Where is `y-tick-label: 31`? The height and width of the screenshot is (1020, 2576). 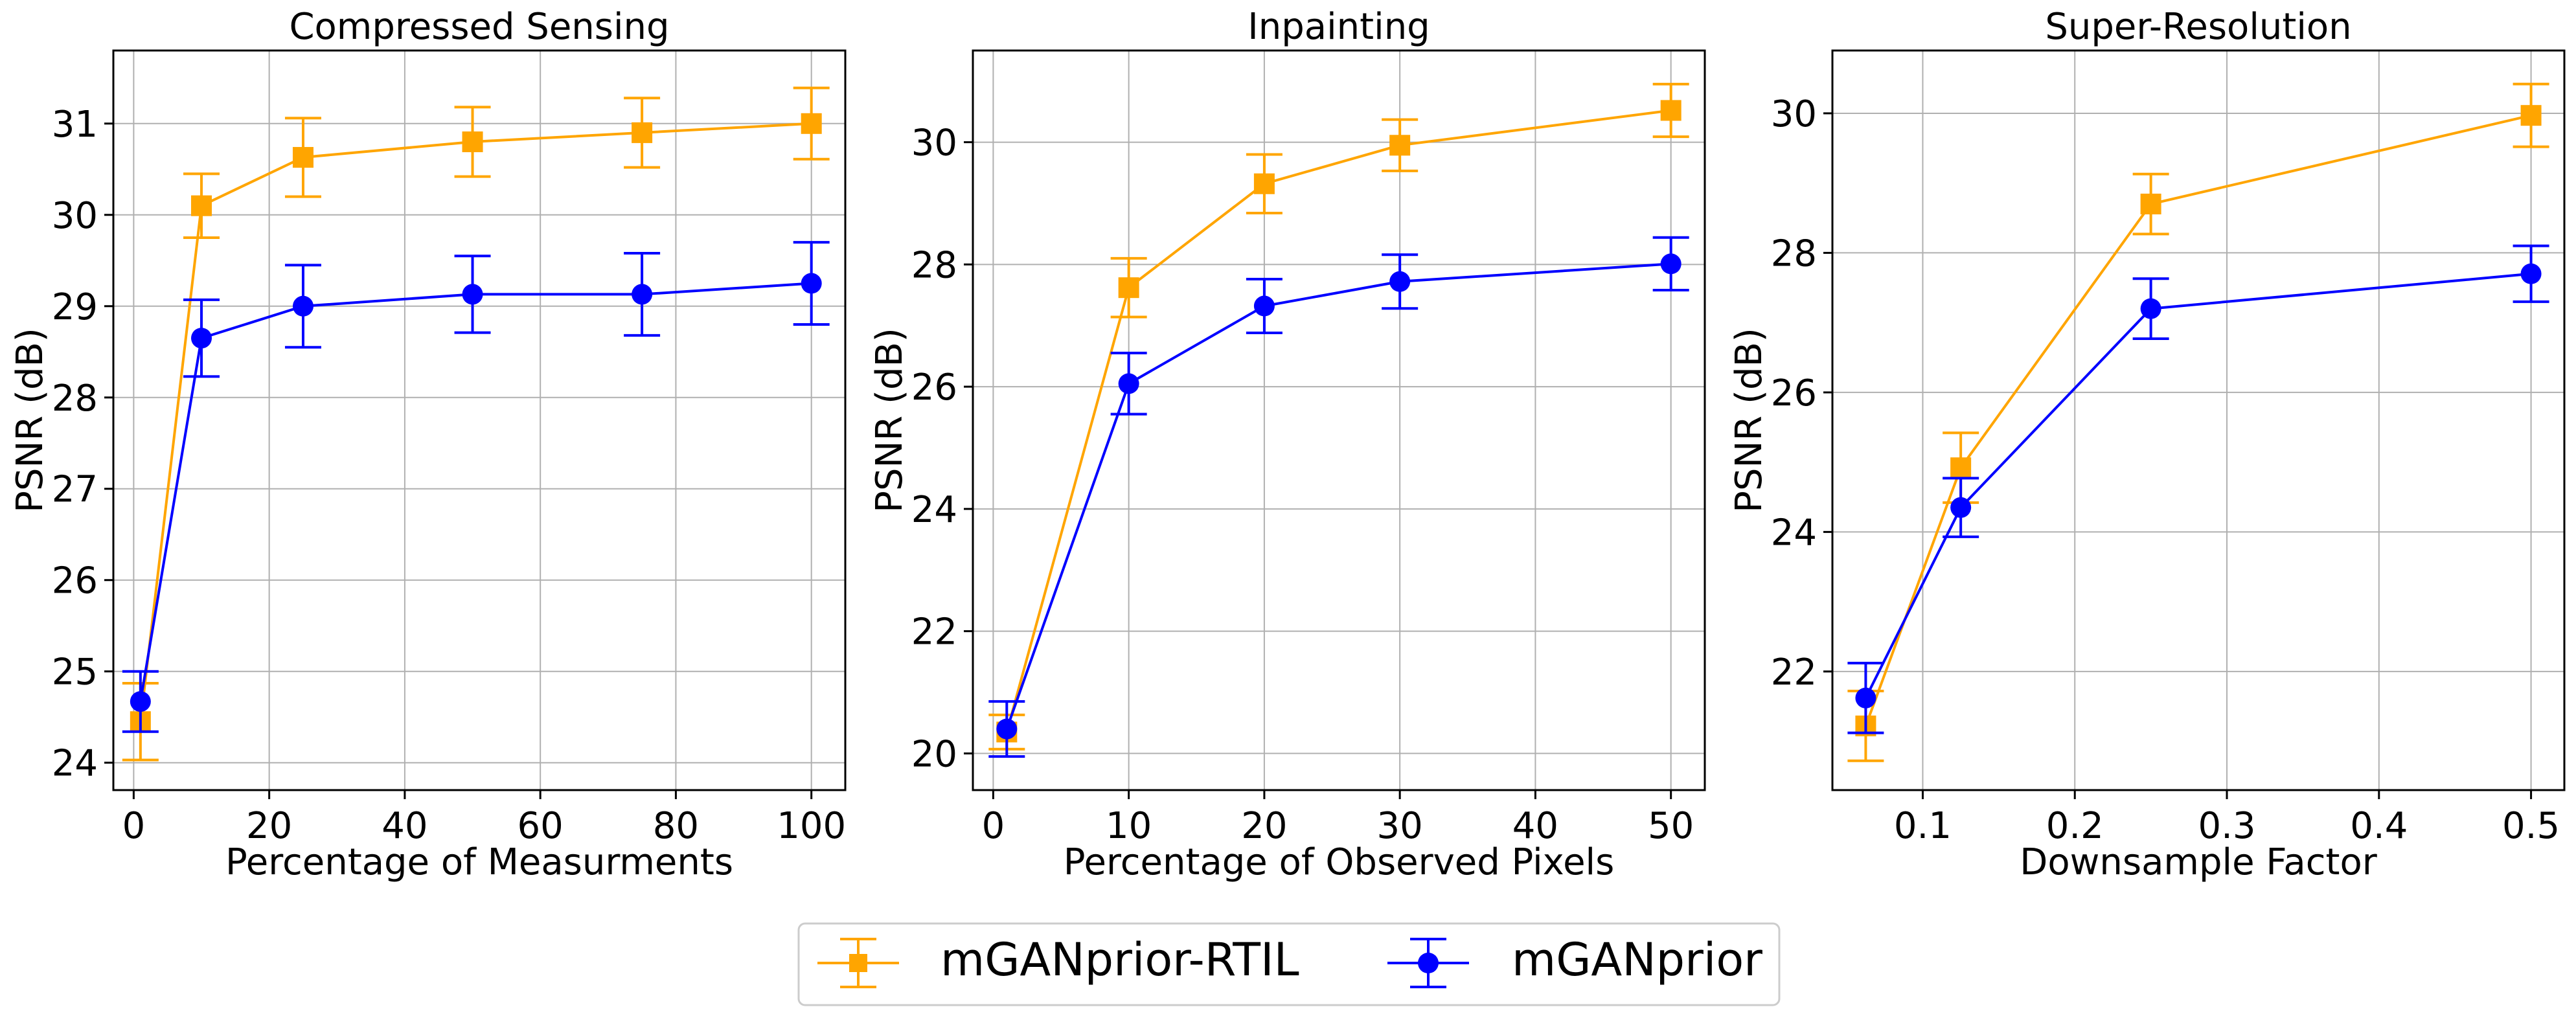
y-tick-label: 31 is located at coordinates (75, 125).